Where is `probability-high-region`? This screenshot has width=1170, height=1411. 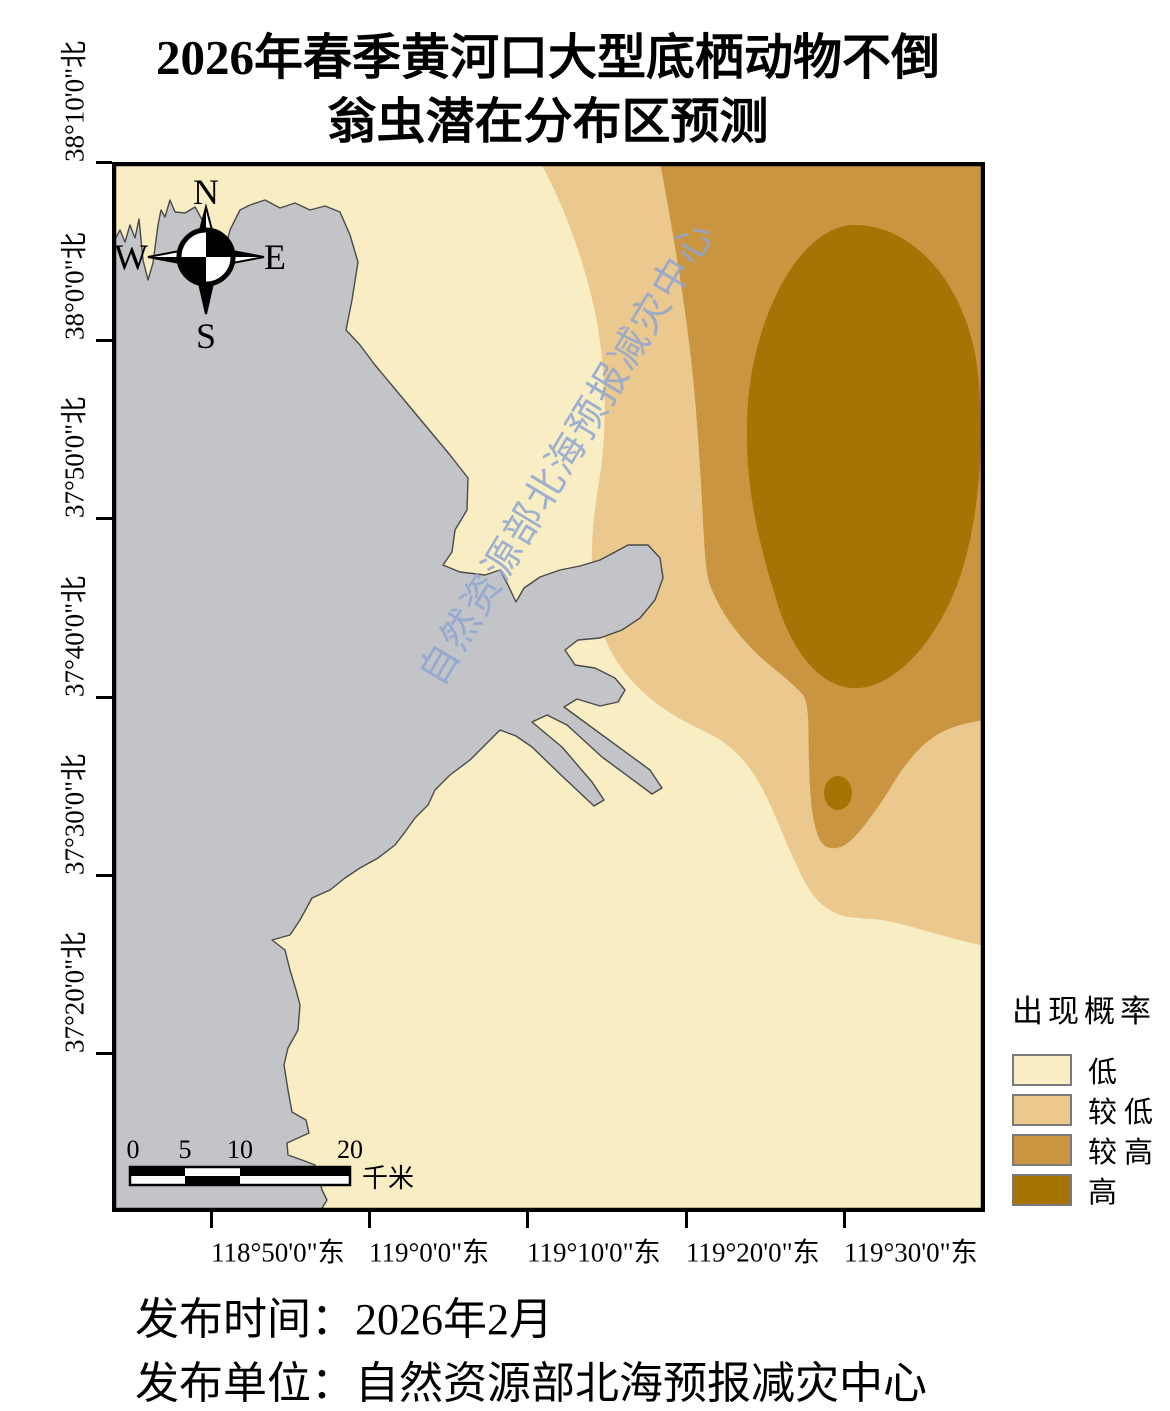
probability-high-region is located at coordinates (863, 457).